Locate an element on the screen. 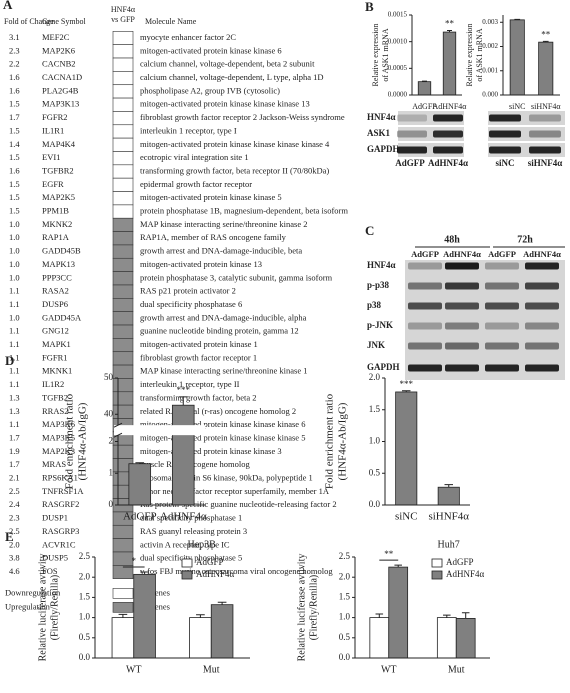 The height and width of the screenshot is (693, 570). blot-row-label: HNF4α is located at coordinates (381, 117).